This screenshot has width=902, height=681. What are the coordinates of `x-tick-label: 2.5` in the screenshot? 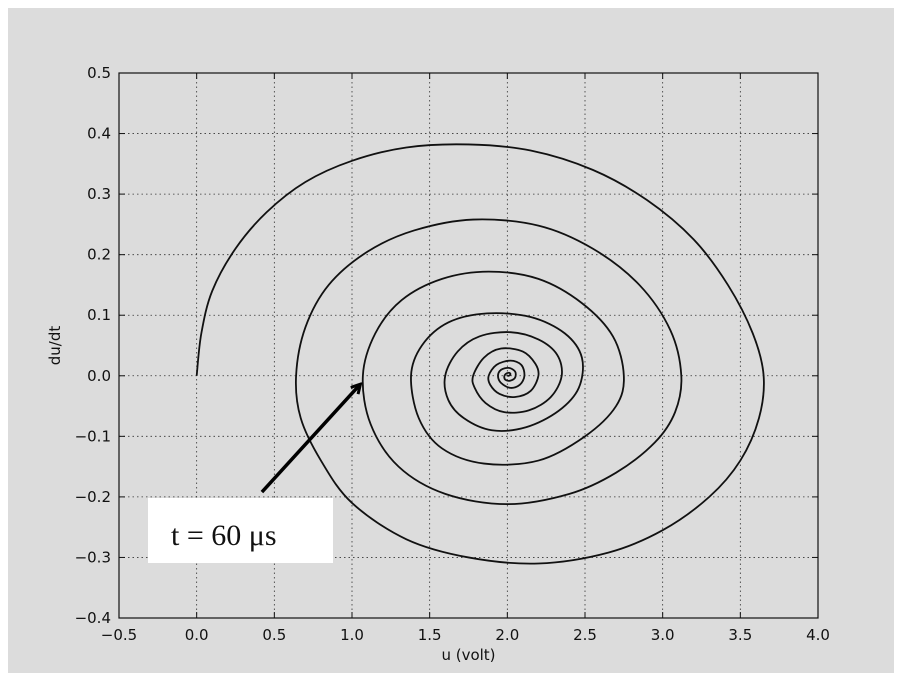 It's located at (585, 635).